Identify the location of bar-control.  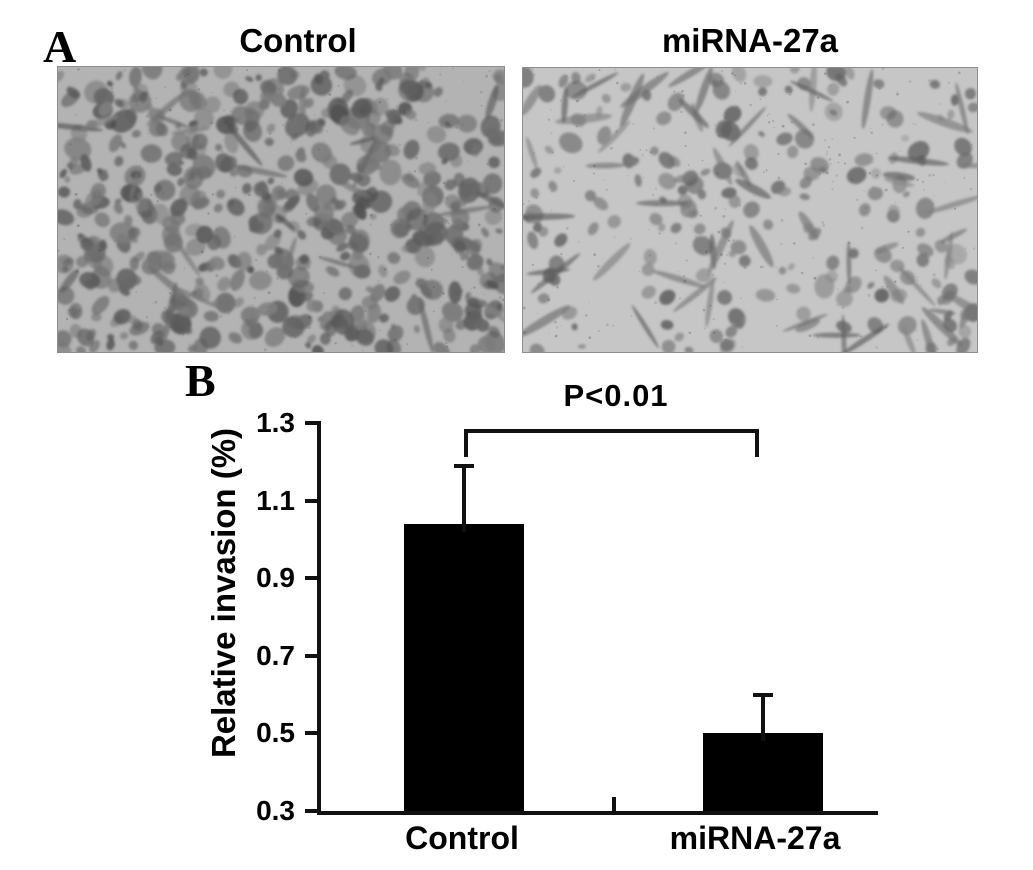
(464, 667).